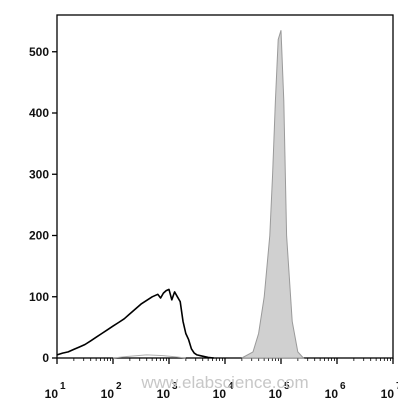  I want to click on y-tick-label: 200, so click(39, 236).